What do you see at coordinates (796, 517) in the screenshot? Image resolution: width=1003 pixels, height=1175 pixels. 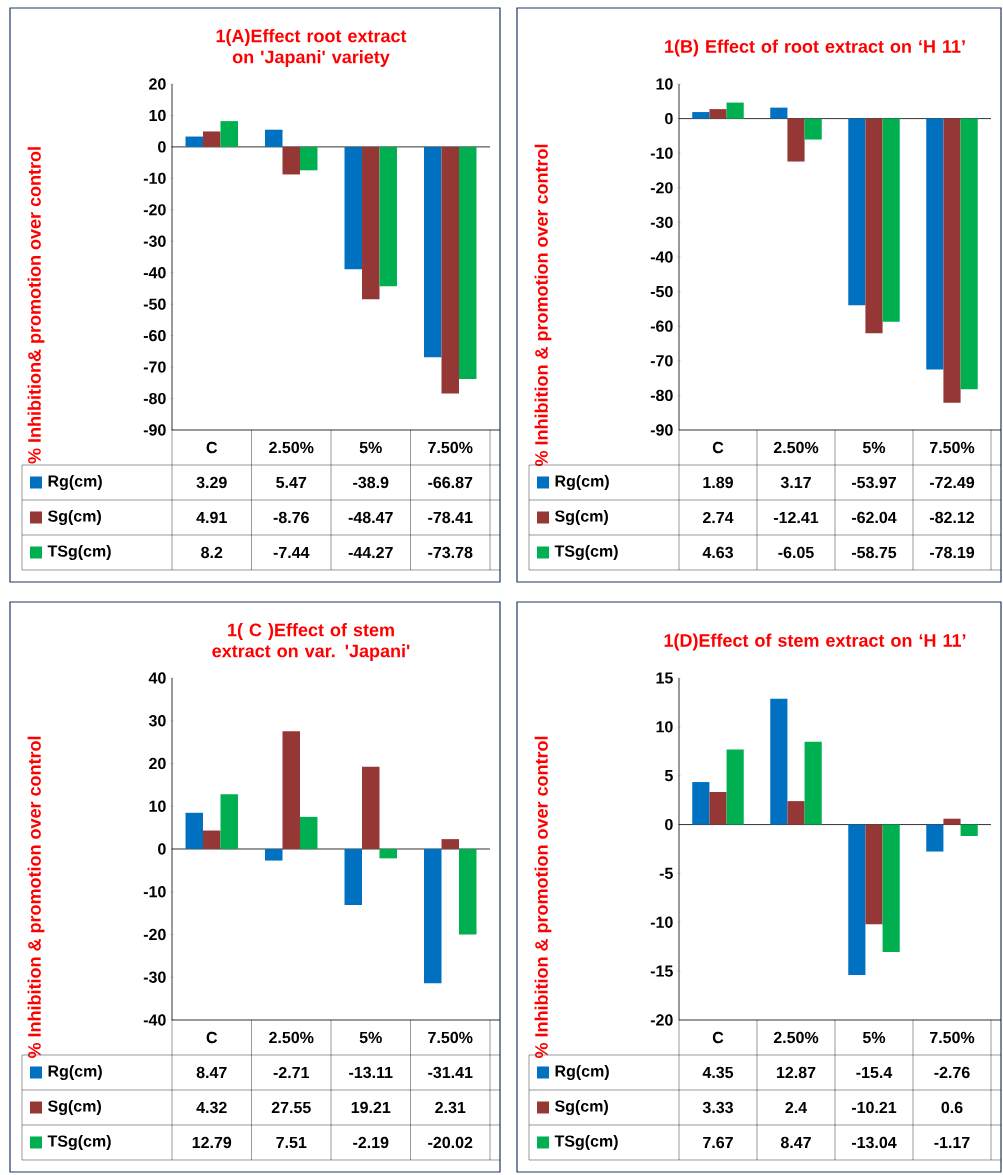 I see `data-label: -12.41` at bounding box center [796, 517].